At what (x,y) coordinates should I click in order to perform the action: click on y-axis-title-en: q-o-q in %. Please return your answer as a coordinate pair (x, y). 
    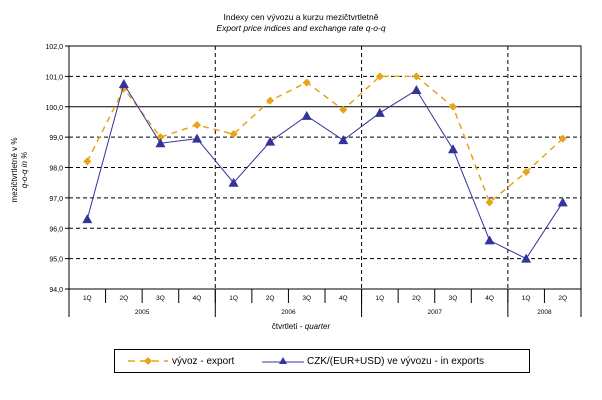
    Looking at the image, I should click on (24, 170).